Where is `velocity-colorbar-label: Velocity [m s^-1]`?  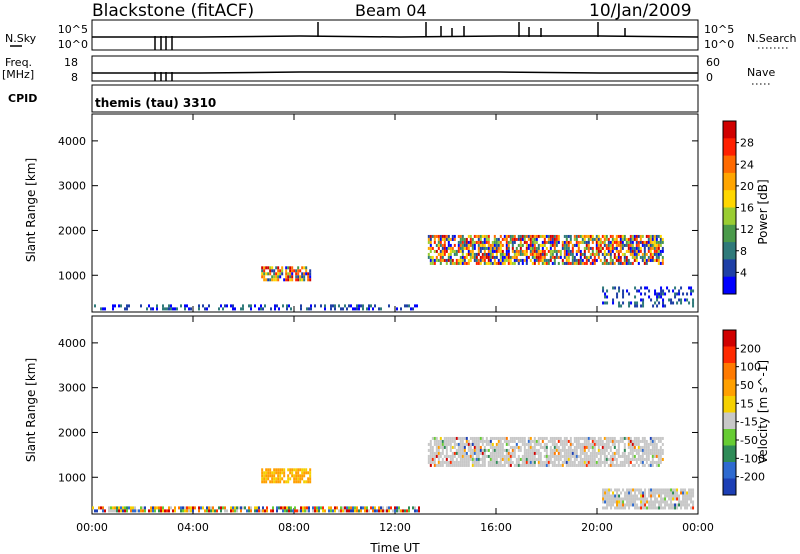
velocity-colorbar-label: Velocity [m s^-1] is located at coordinates (763, 412).